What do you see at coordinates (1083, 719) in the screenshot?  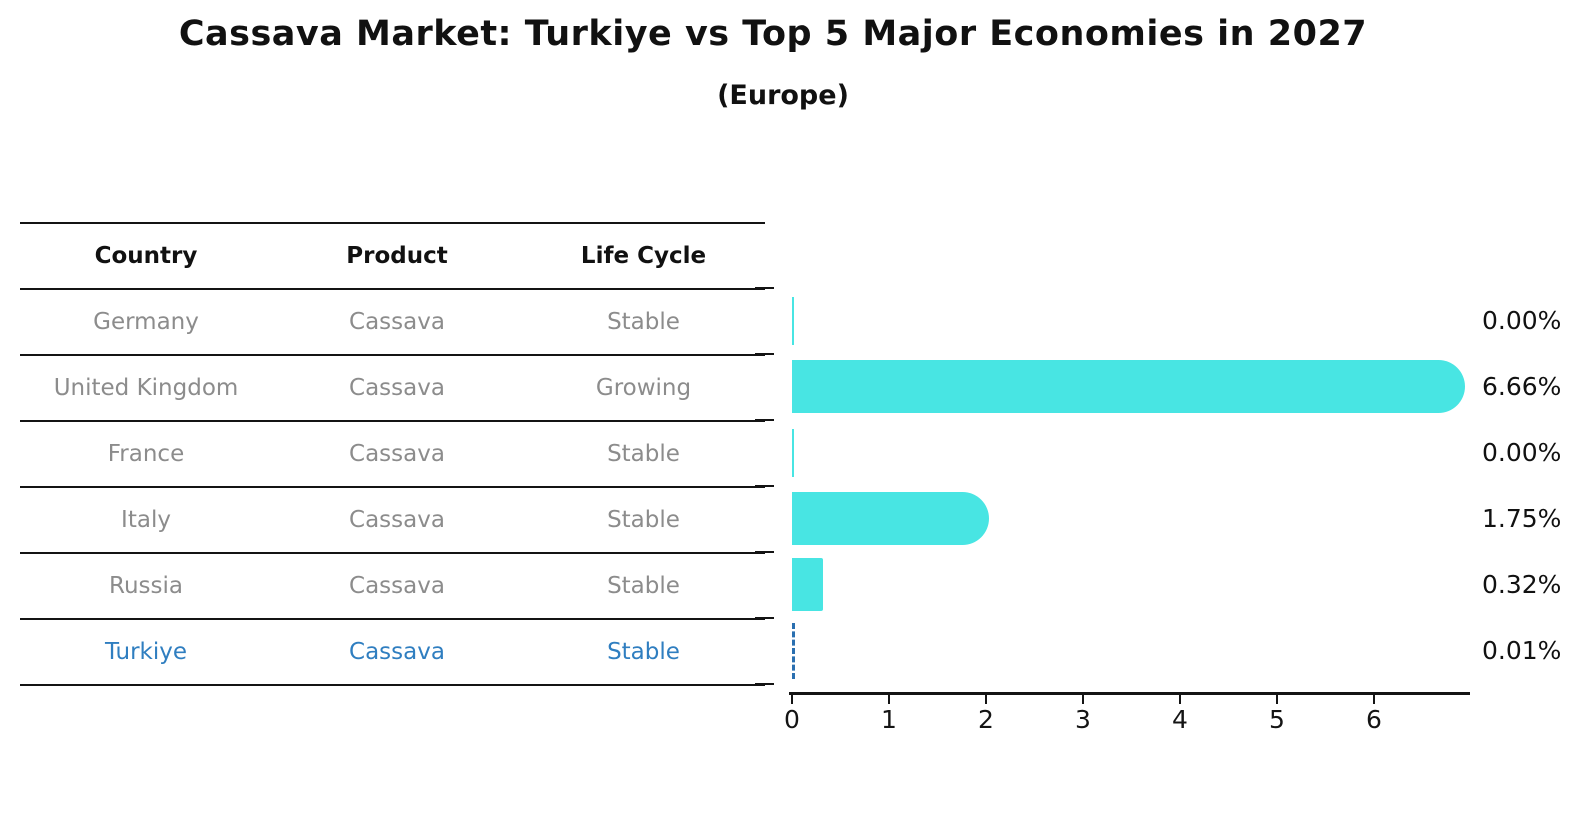 I see `x-axis-tick-label: 3` at bounding box center [1083, 719].